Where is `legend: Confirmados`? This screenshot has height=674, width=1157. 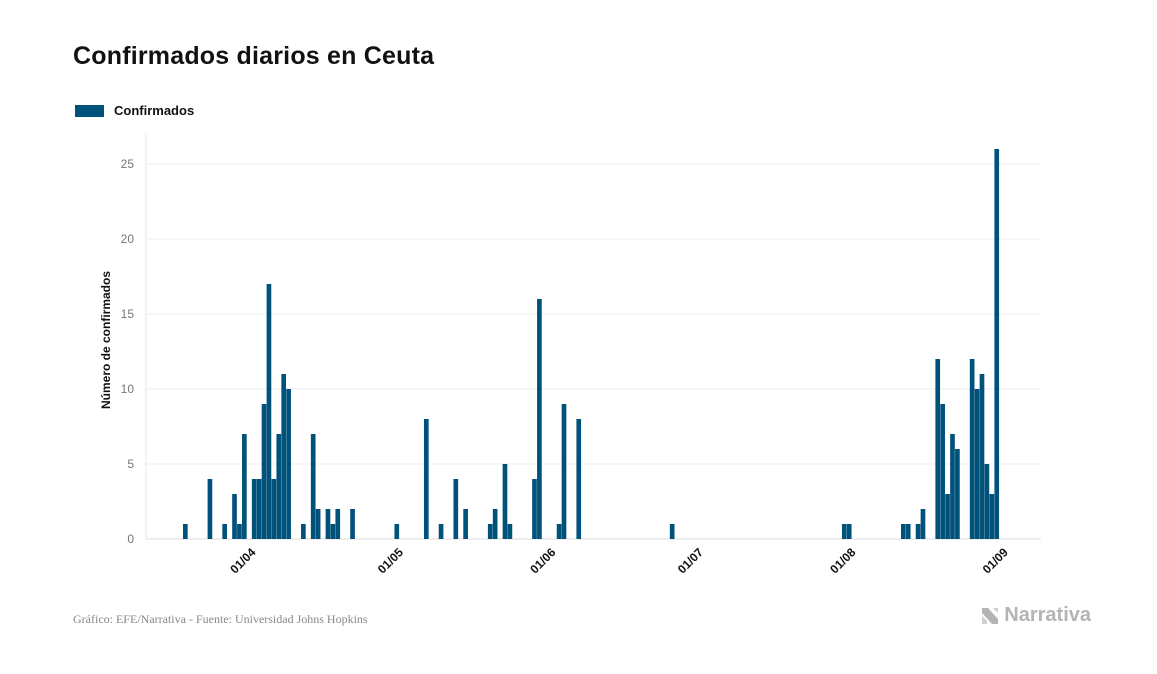
legend: Confirmados is located at coordinates (134, 110).